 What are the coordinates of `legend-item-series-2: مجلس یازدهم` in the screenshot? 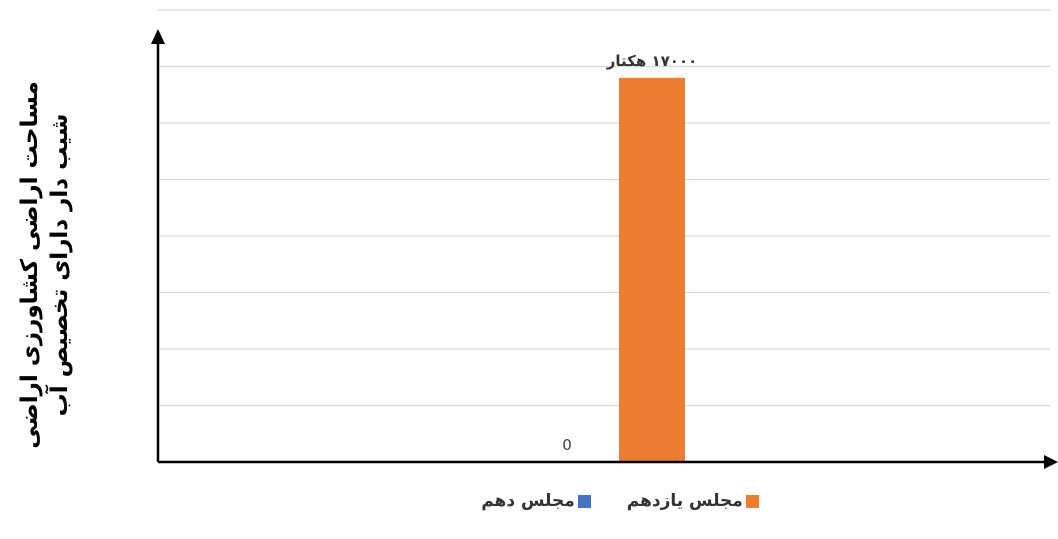 It's located at (693, 501).